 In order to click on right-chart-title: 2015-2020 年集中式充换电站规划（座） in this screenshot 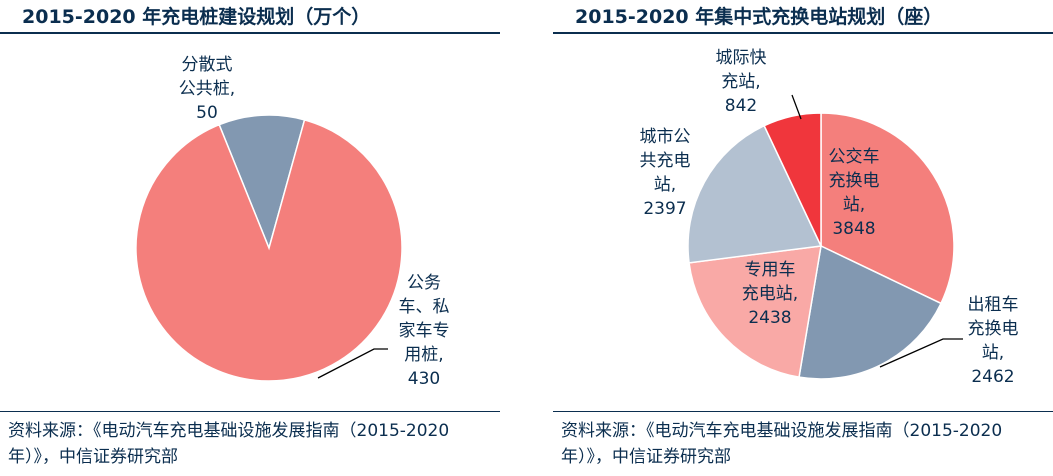, I will do `click(759, 17)`.